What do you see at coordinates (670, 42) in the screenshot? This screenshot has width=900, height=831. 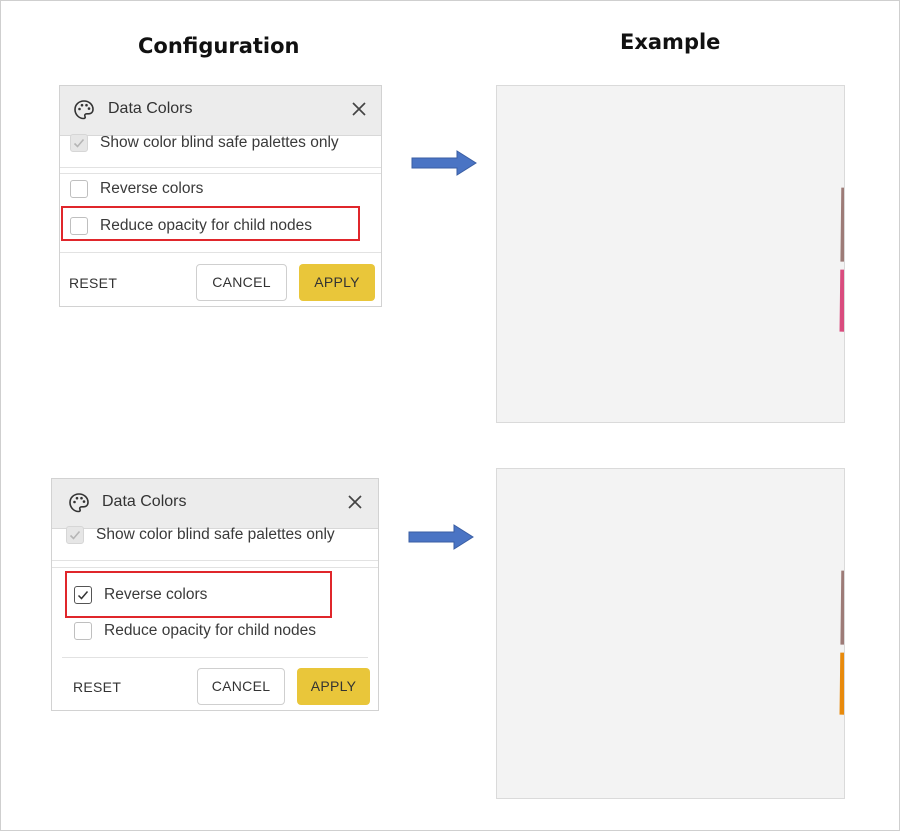 I see `example-heading: Example` at bounding box center [670, 42].